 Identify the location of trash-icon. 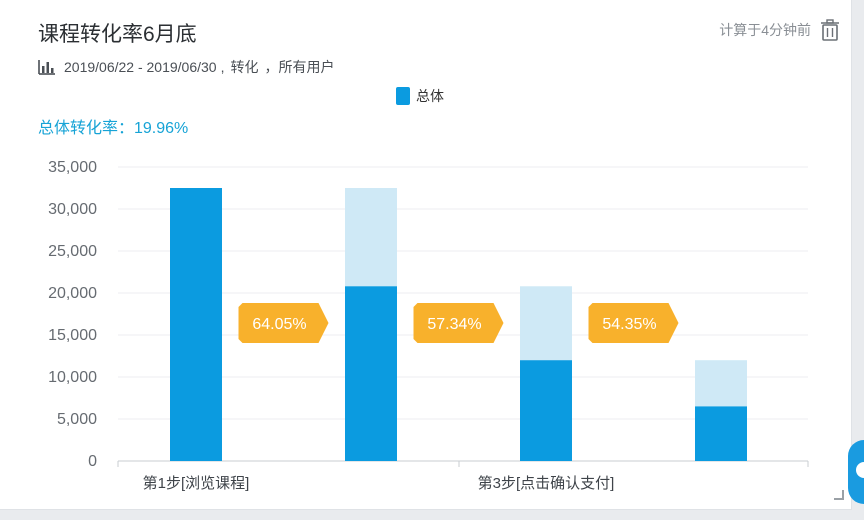
(830, 30).